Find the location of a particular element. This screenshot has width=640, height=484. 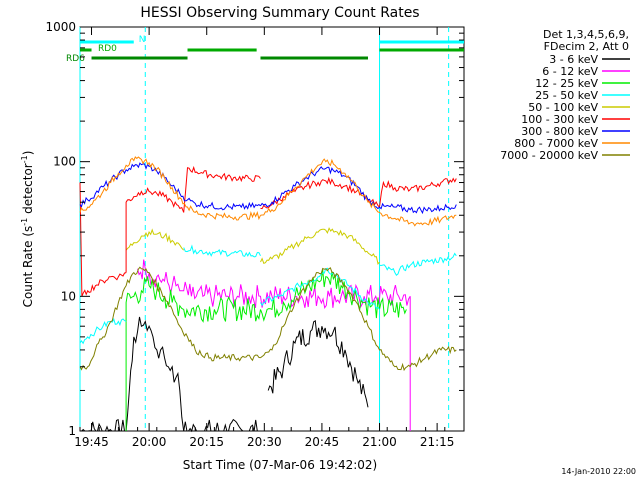

x-tick-label-20-30: 20:30 is located at coordinates (264, 442).